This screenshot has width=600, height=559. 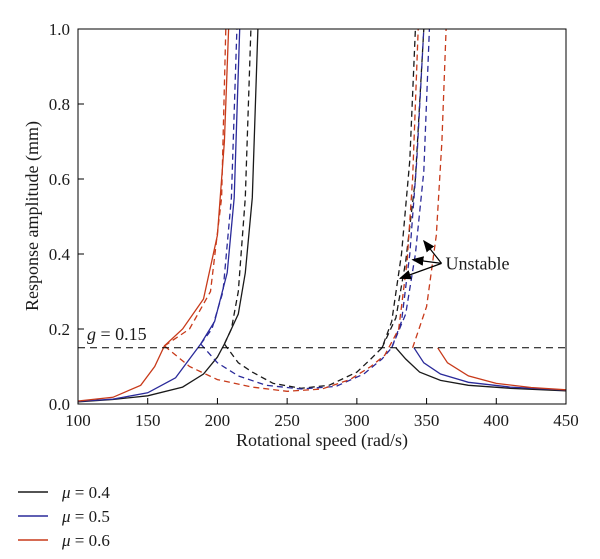 What do you see at coordinates (32, 216) in the screenshot?
I see `y-axis-title: Response amplitude (mm)` at bounding box center [32, 216].